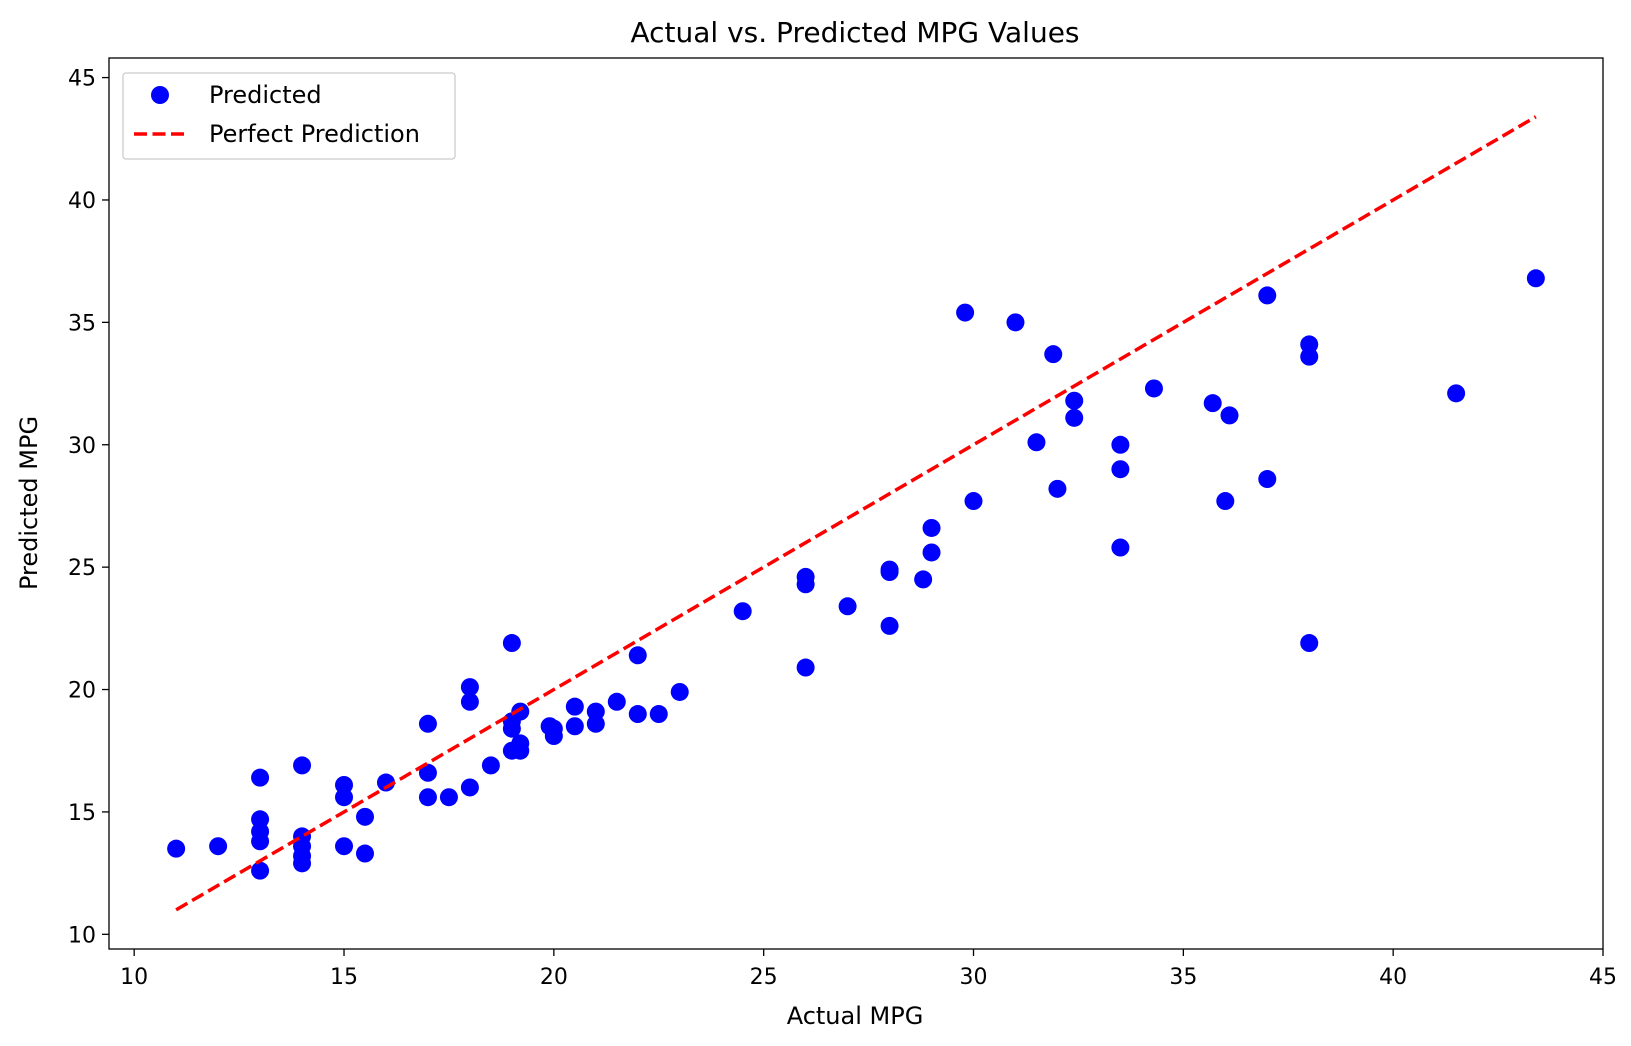 The width and height of the screenshot is (1631, 1046). I want to click on legend-marker-predicted, so click(160, 95).